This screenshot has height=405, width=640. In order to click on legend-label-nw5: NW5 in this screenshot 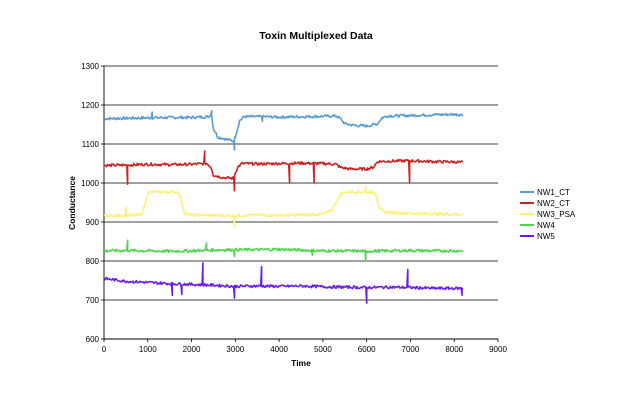, I will do `click(546, 236)`.